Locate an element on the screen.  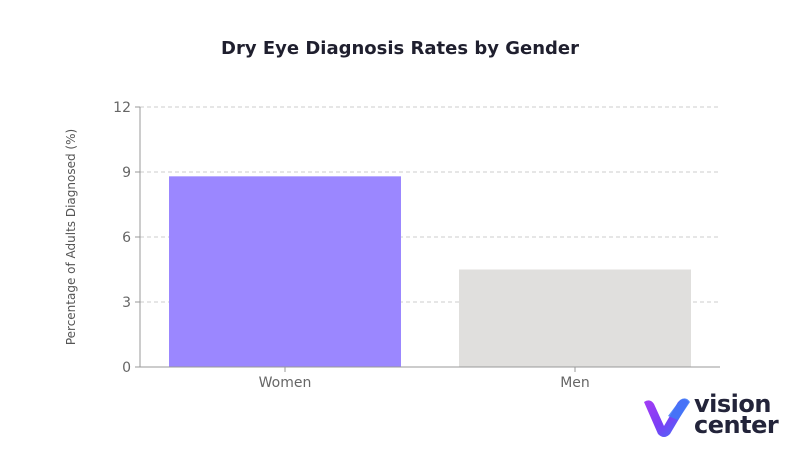
vision-center-logo: vision center is located at coordinates (715, 415).